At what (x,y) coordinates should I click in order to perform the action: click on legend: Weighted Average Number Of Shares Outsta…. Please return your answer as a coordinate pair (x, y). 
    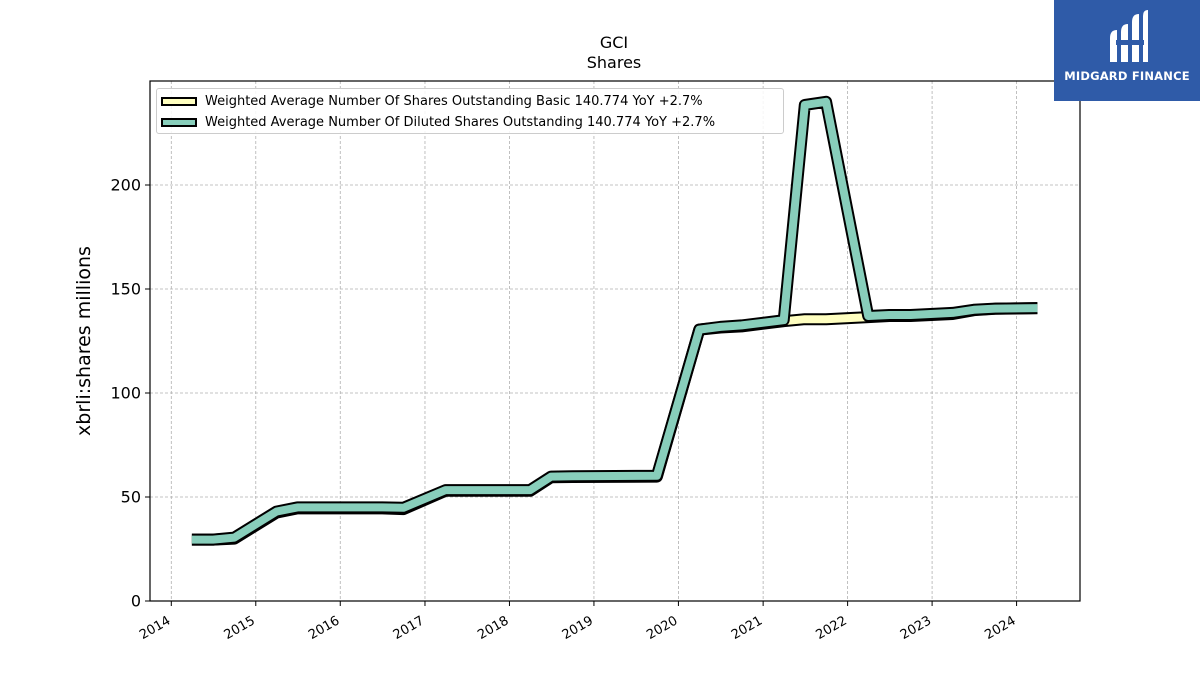
    Looking at the image, I should click on (470, 111).